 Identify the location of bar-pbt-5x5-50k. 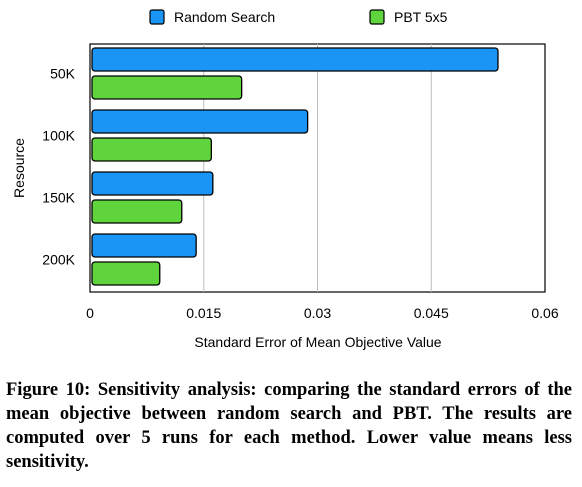
(167, 87).